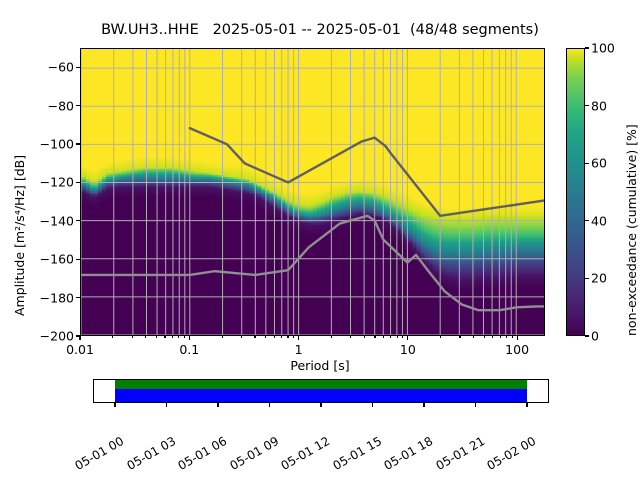 This screenshot has height=480, width=640. What do you see at coordinates (56, 336) in the screenshot?
I see `y-tick-label: −200` at bounding box center [56, 336].